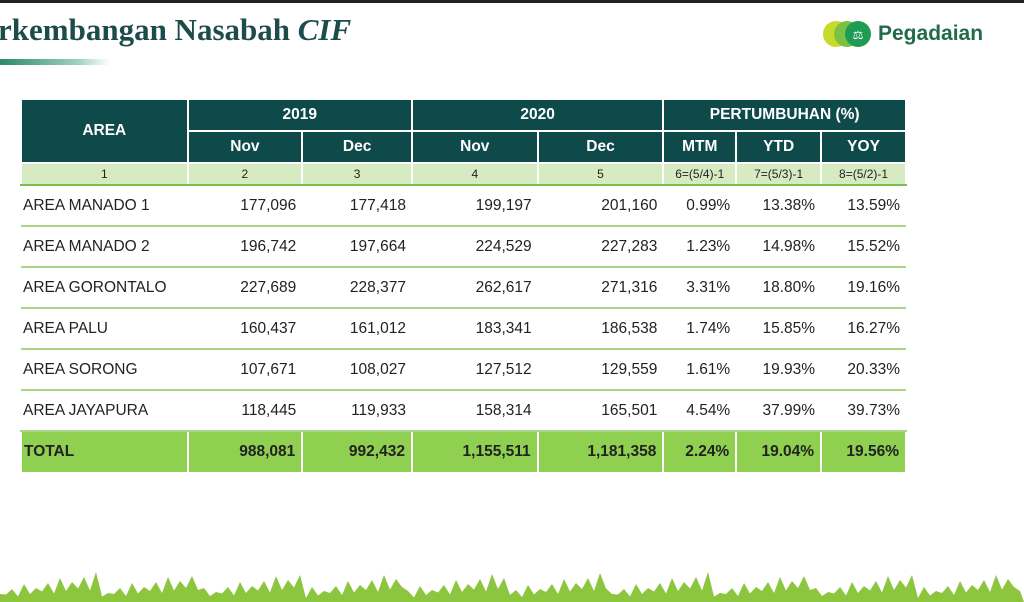 Image resolution: width=1024 pixels, height=602 pixels. I want to click on grass-decoration, so click(512, 587).